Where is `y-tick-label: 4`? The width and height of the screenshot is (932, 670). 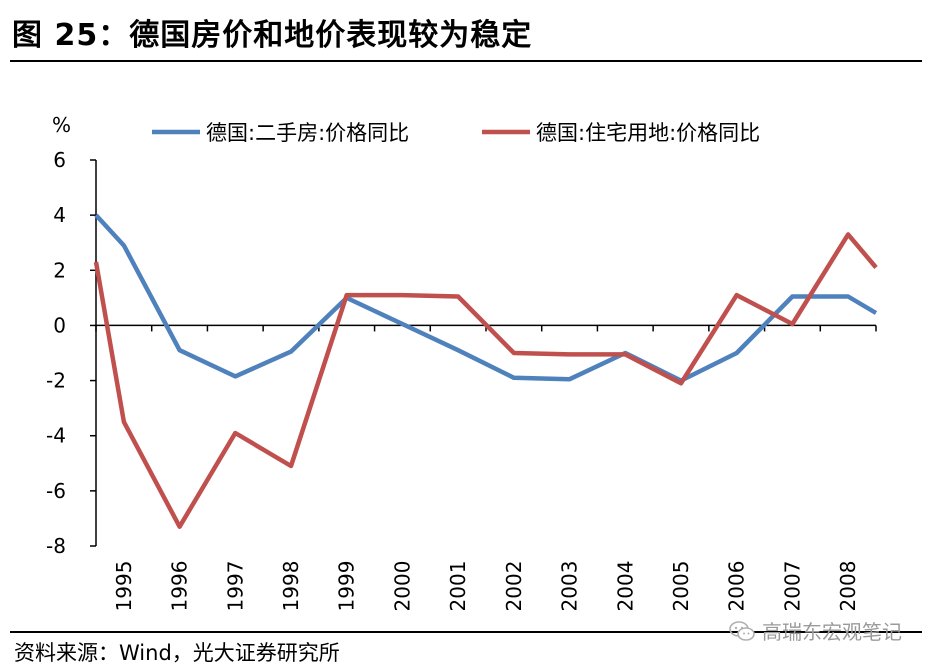
y-tick-label: 4 is located at coordinates (59, 215).